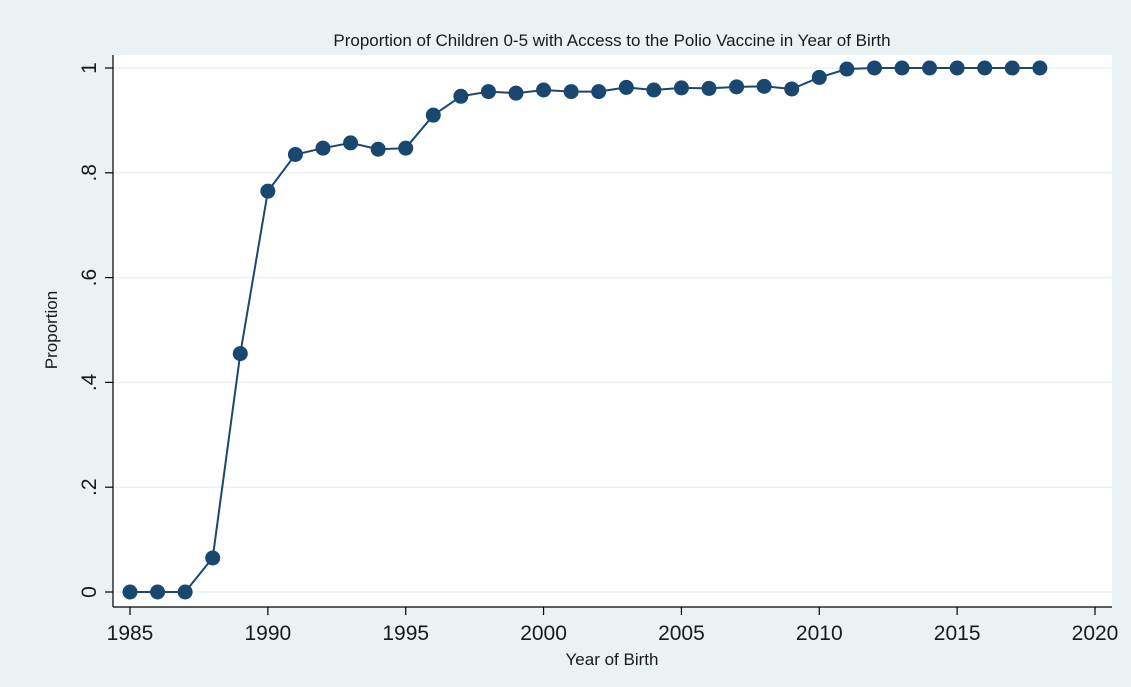 The height and width of the screenshot is (687, 1131). What do you see at coordinates (267, 633) in the screenshot?
I see `x-tick-label: 1990` at bounding box center [267, 633].